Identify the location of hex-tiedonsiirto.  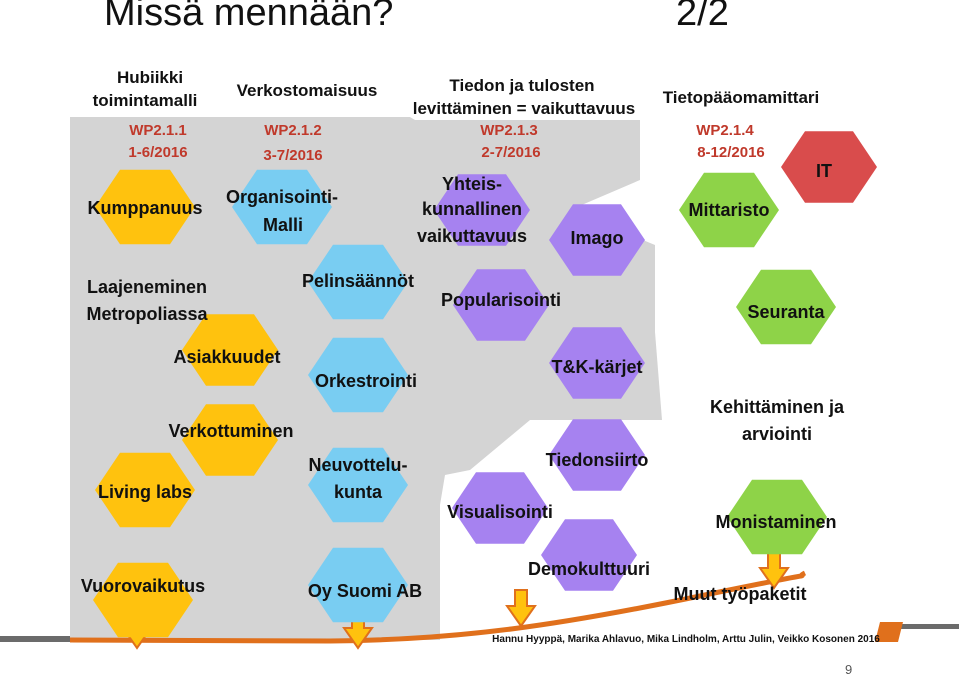
(597, 455).